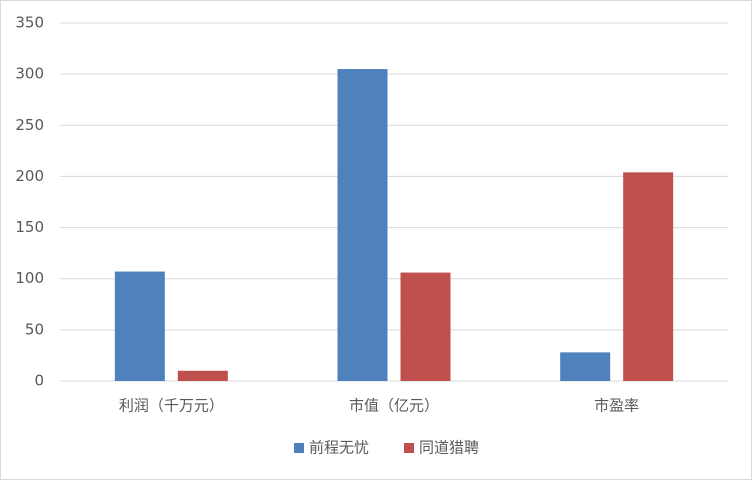  What do you see at coordinates (34, 329) in the screenshot?
I see `y-tick-label: 50` at bounding box center [34, 329].